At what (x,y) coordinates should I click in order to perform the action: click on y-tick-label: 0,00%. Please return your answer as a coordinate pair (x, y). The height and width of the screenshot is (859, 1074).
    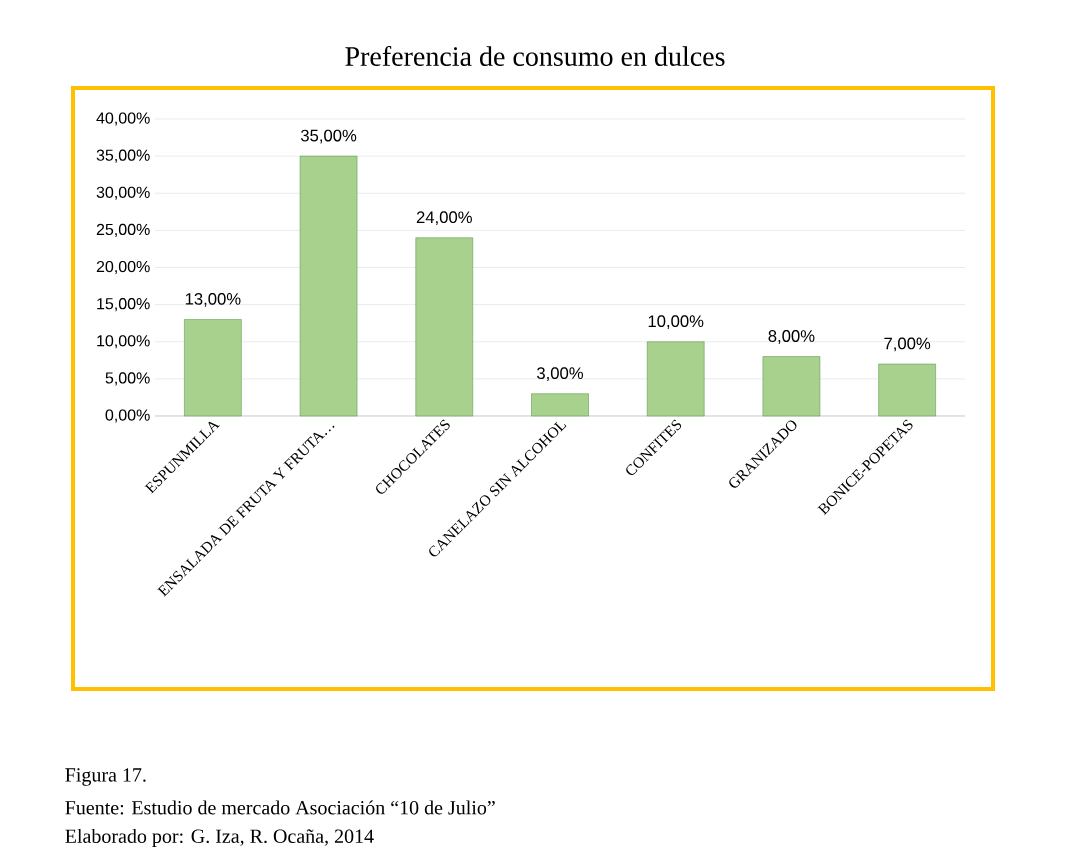
    Looking at the image, I should click on (127, 416).